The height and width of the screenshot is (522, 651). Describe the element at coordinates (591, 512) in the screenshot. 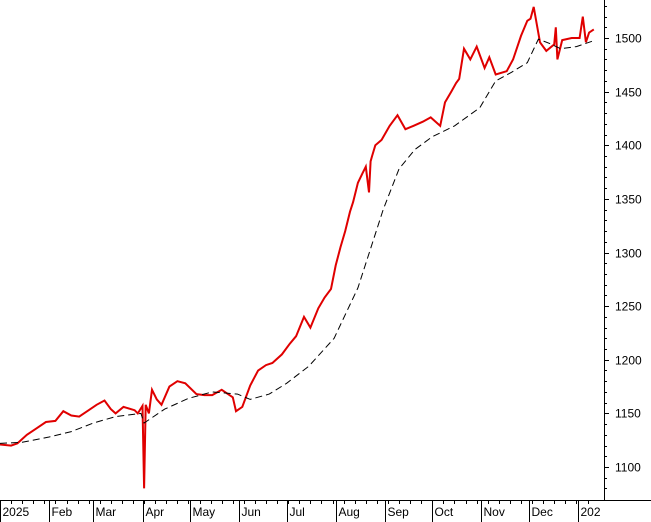

I see `x-tick-label: 202` at that location.